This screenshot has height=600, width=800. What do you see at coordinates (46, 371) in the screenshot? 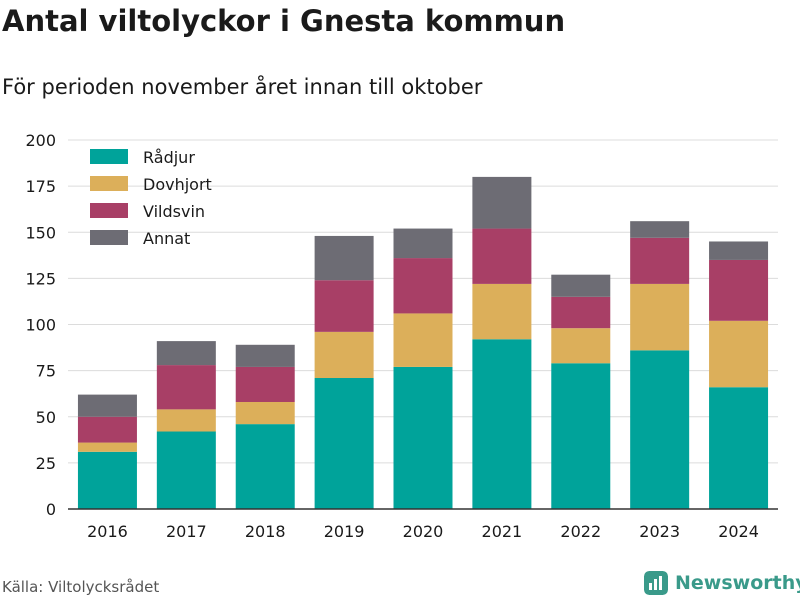
I see `y-tick-label: 75` at bounding box center [46, 371].